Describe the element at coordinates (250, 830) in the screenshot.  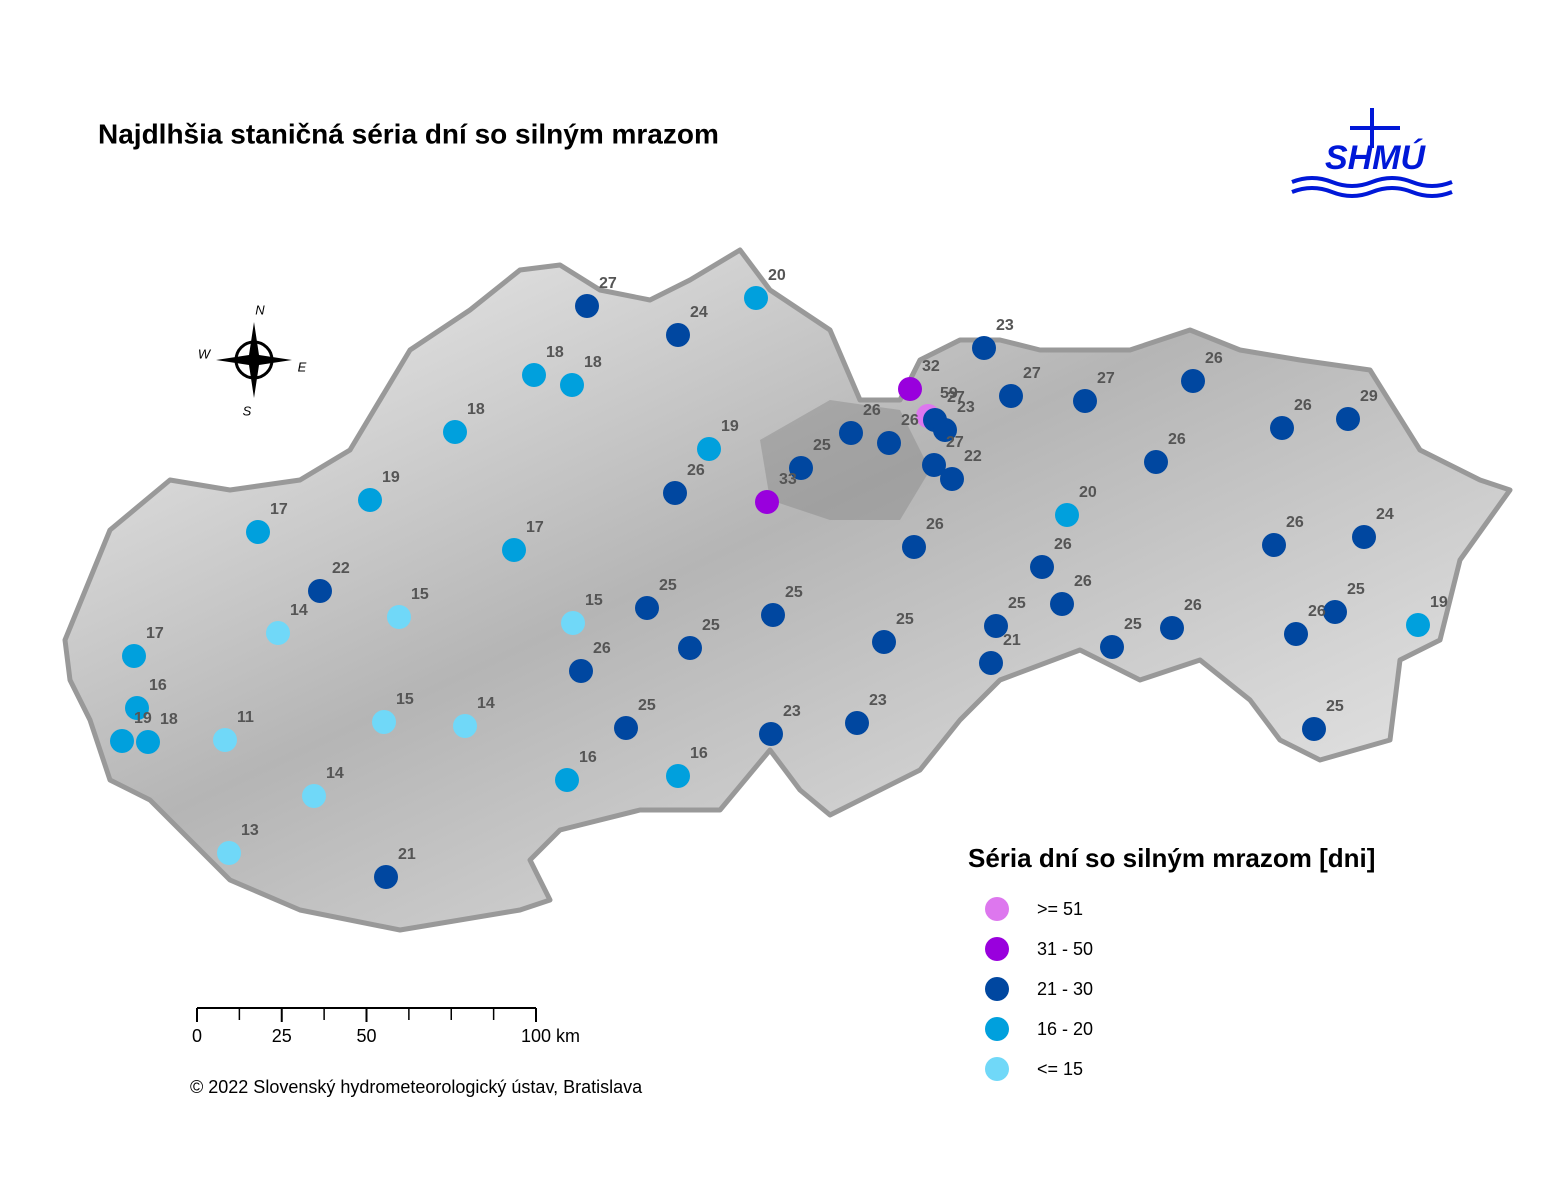
I see `station-label: 13` at that location.